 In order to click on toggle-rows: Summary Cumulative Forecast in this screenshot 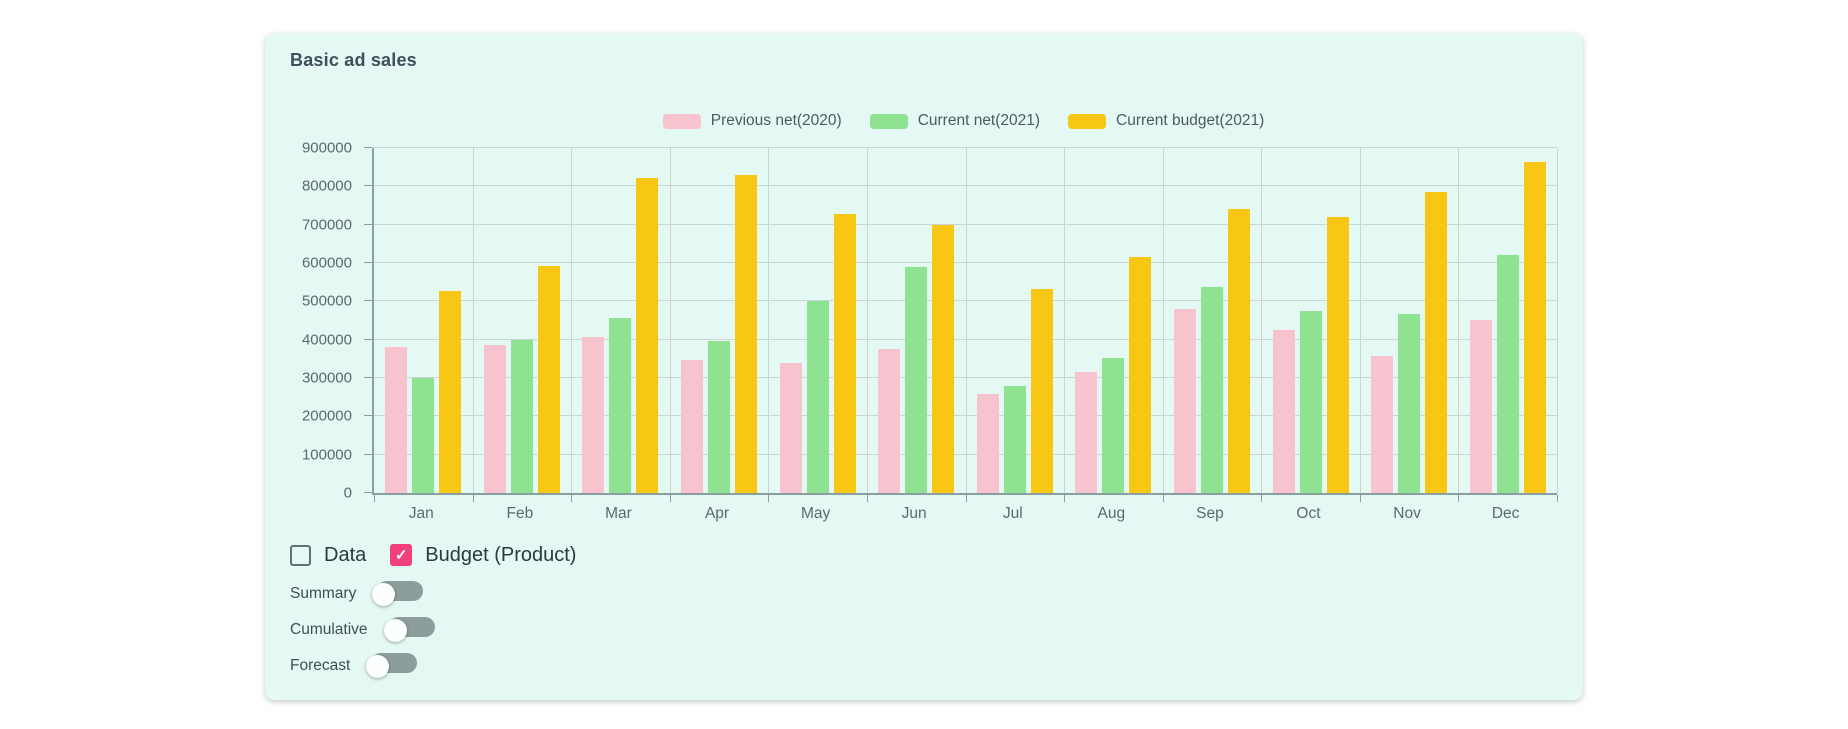, I will do `click(433, 629)`.